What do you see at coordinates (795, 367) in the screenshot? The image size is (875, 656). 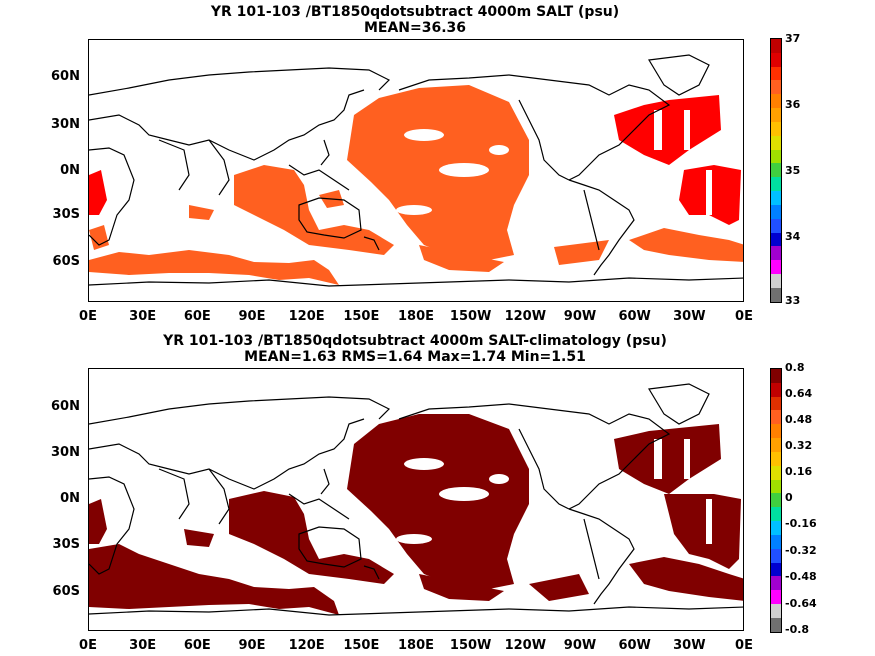 I see `bottom-colorbar-label: 0.8` at bounding box center [795, 367].